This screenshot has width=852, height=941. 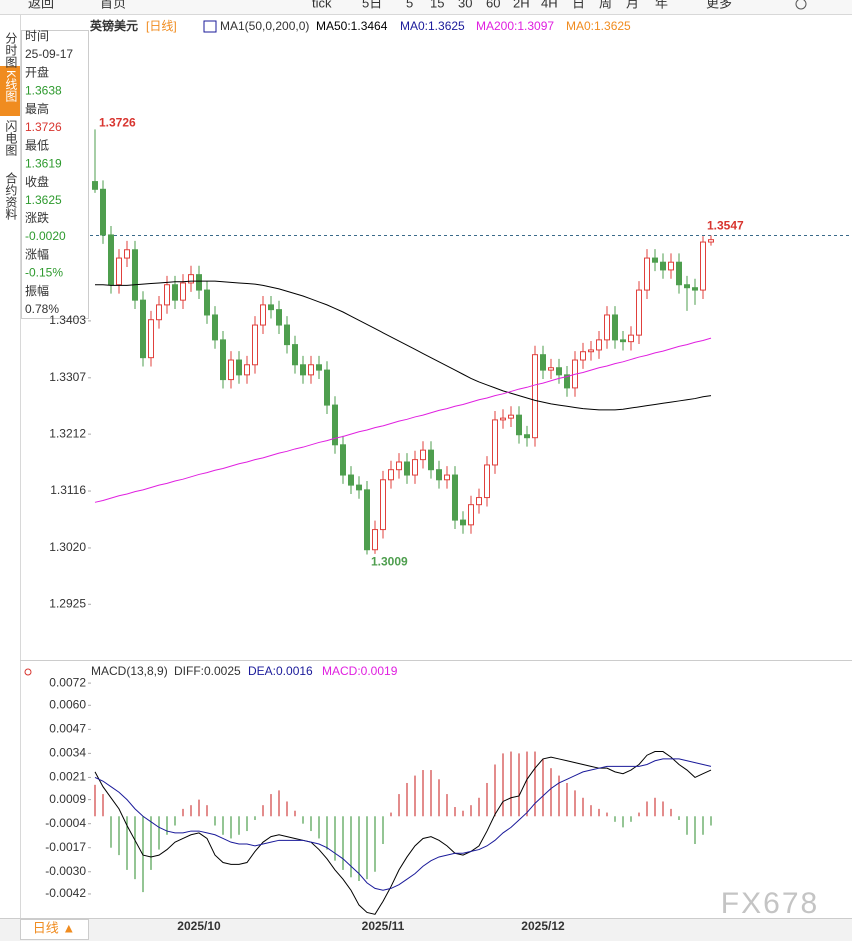 I want to click on toolbar-item: 月, so click(x=632, y=5).